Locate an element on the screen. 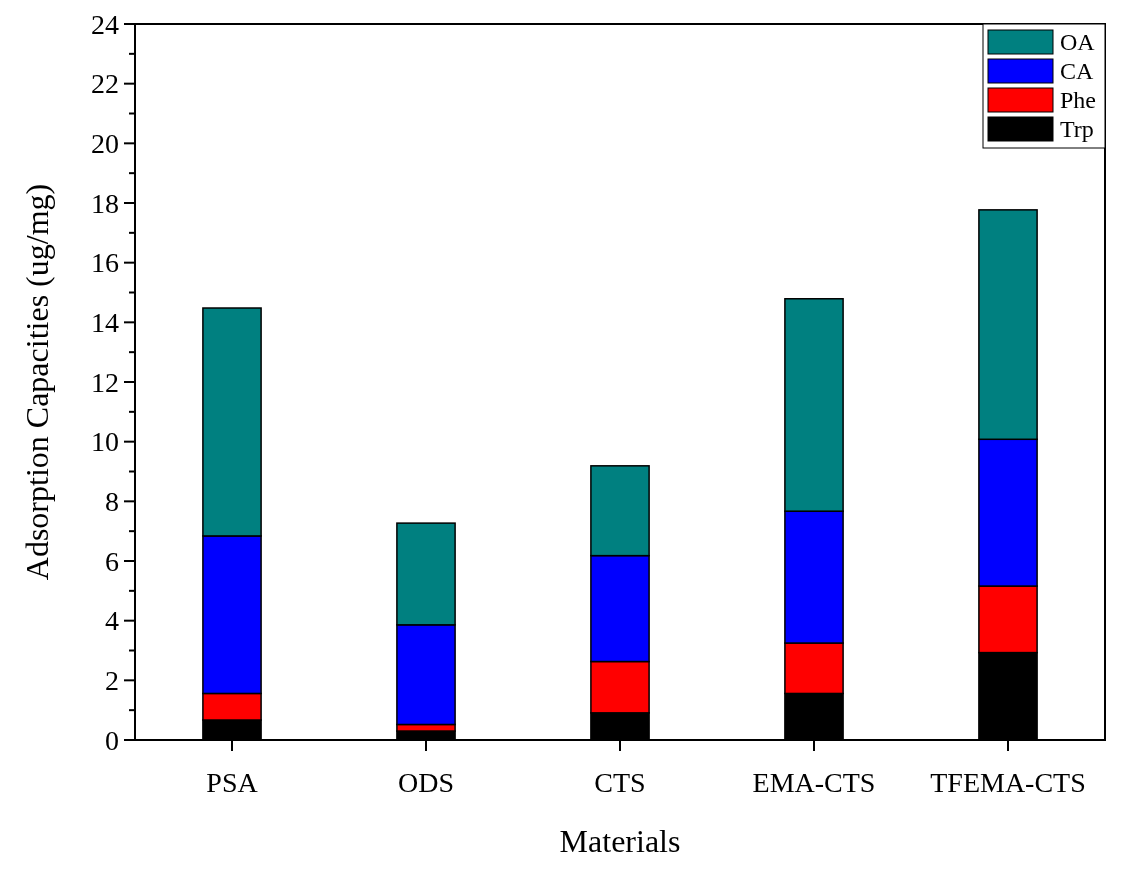 The width and height of the screenshot is (1122, 873). y-tick-label: 4 is located at coordinates (112, 621).